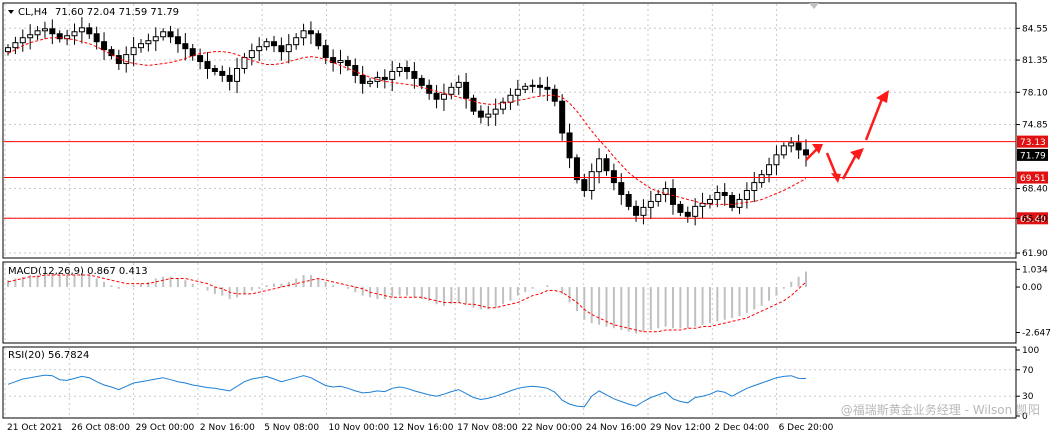  What do you see at coordinates (1035, 126) in the screenshot?
I see `price-tick-label: 74.85` at bounding box center [1035, 126].